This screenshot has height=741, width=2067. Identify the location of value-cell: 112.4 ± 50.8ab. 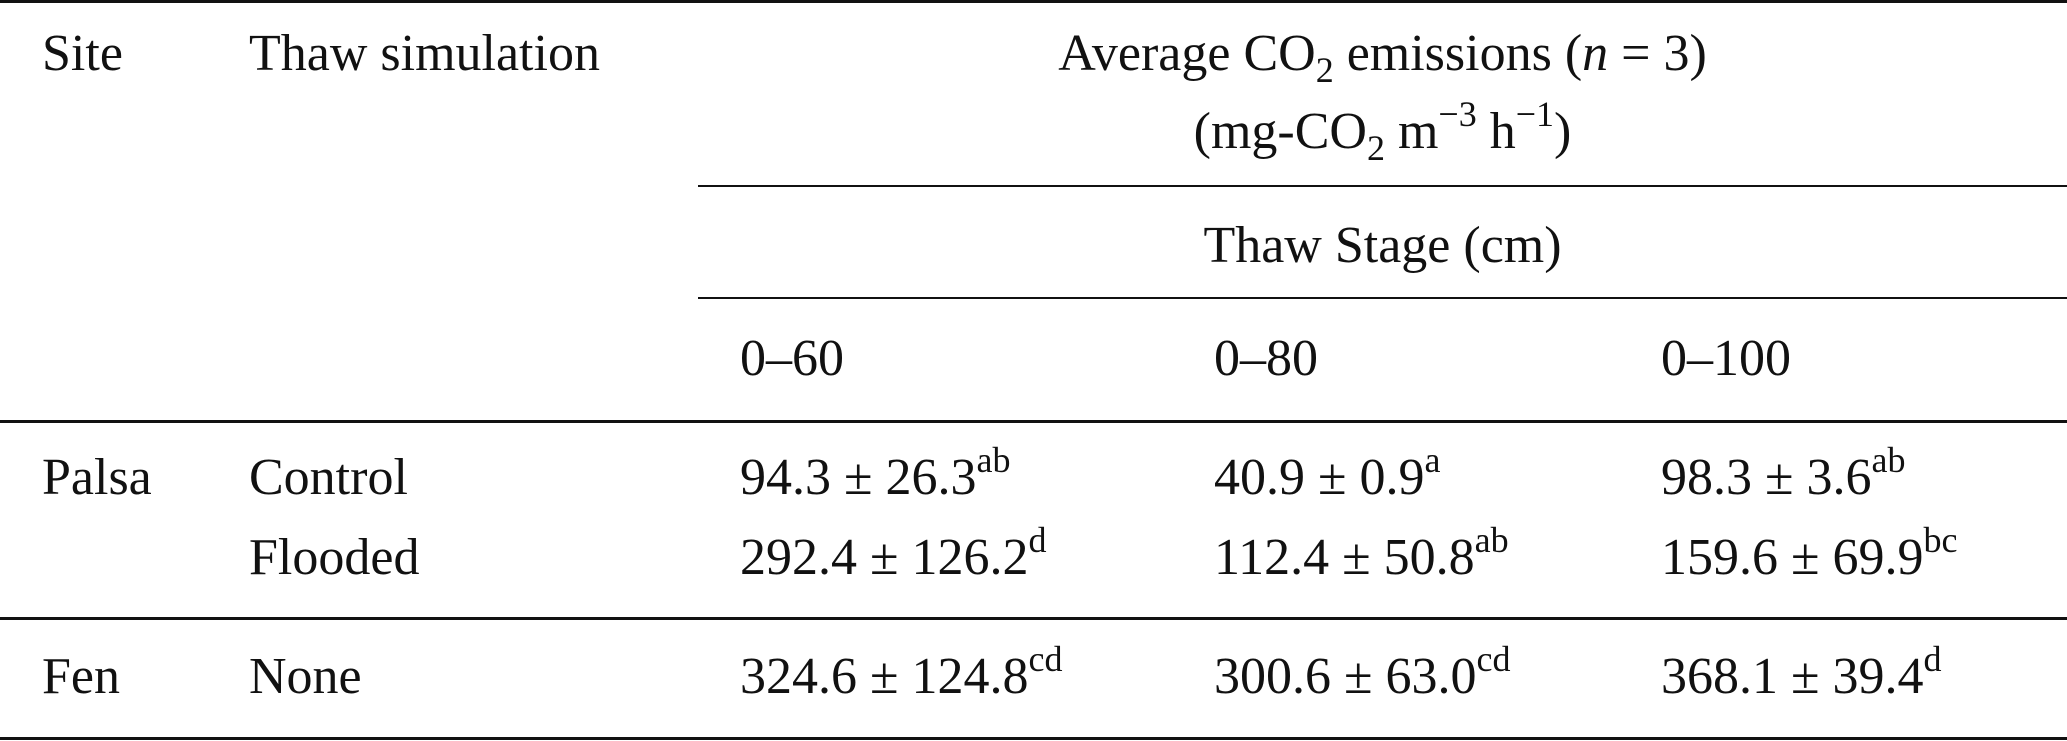
(1361, 553).